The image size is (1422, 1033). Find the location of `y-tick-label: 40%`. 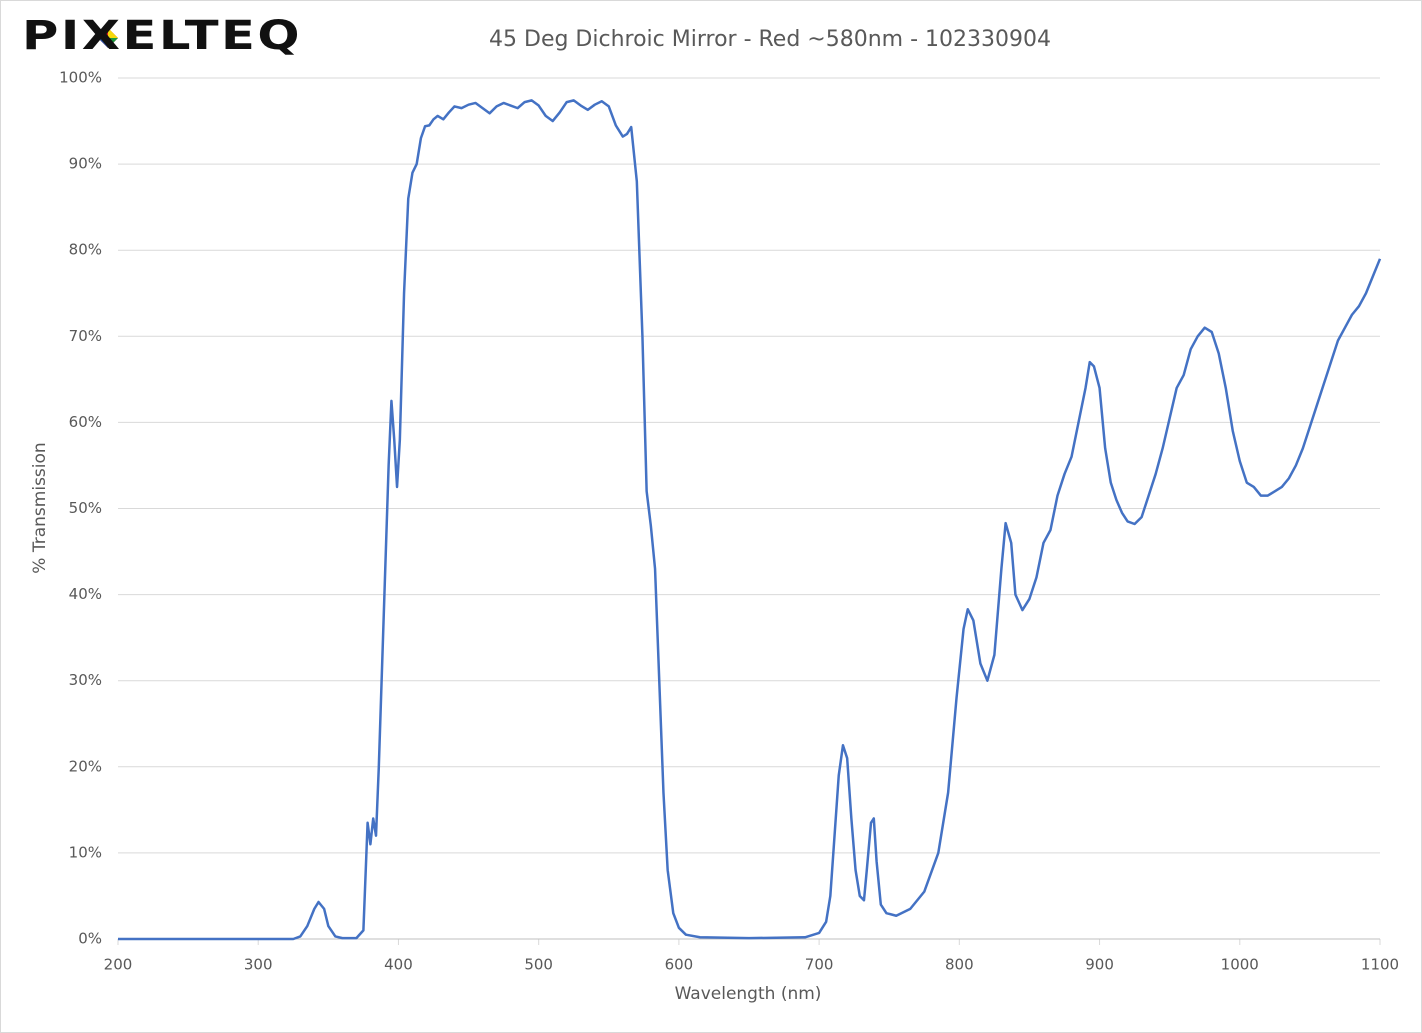

y-tick-label: 40% is located at coordinates (85, 594).